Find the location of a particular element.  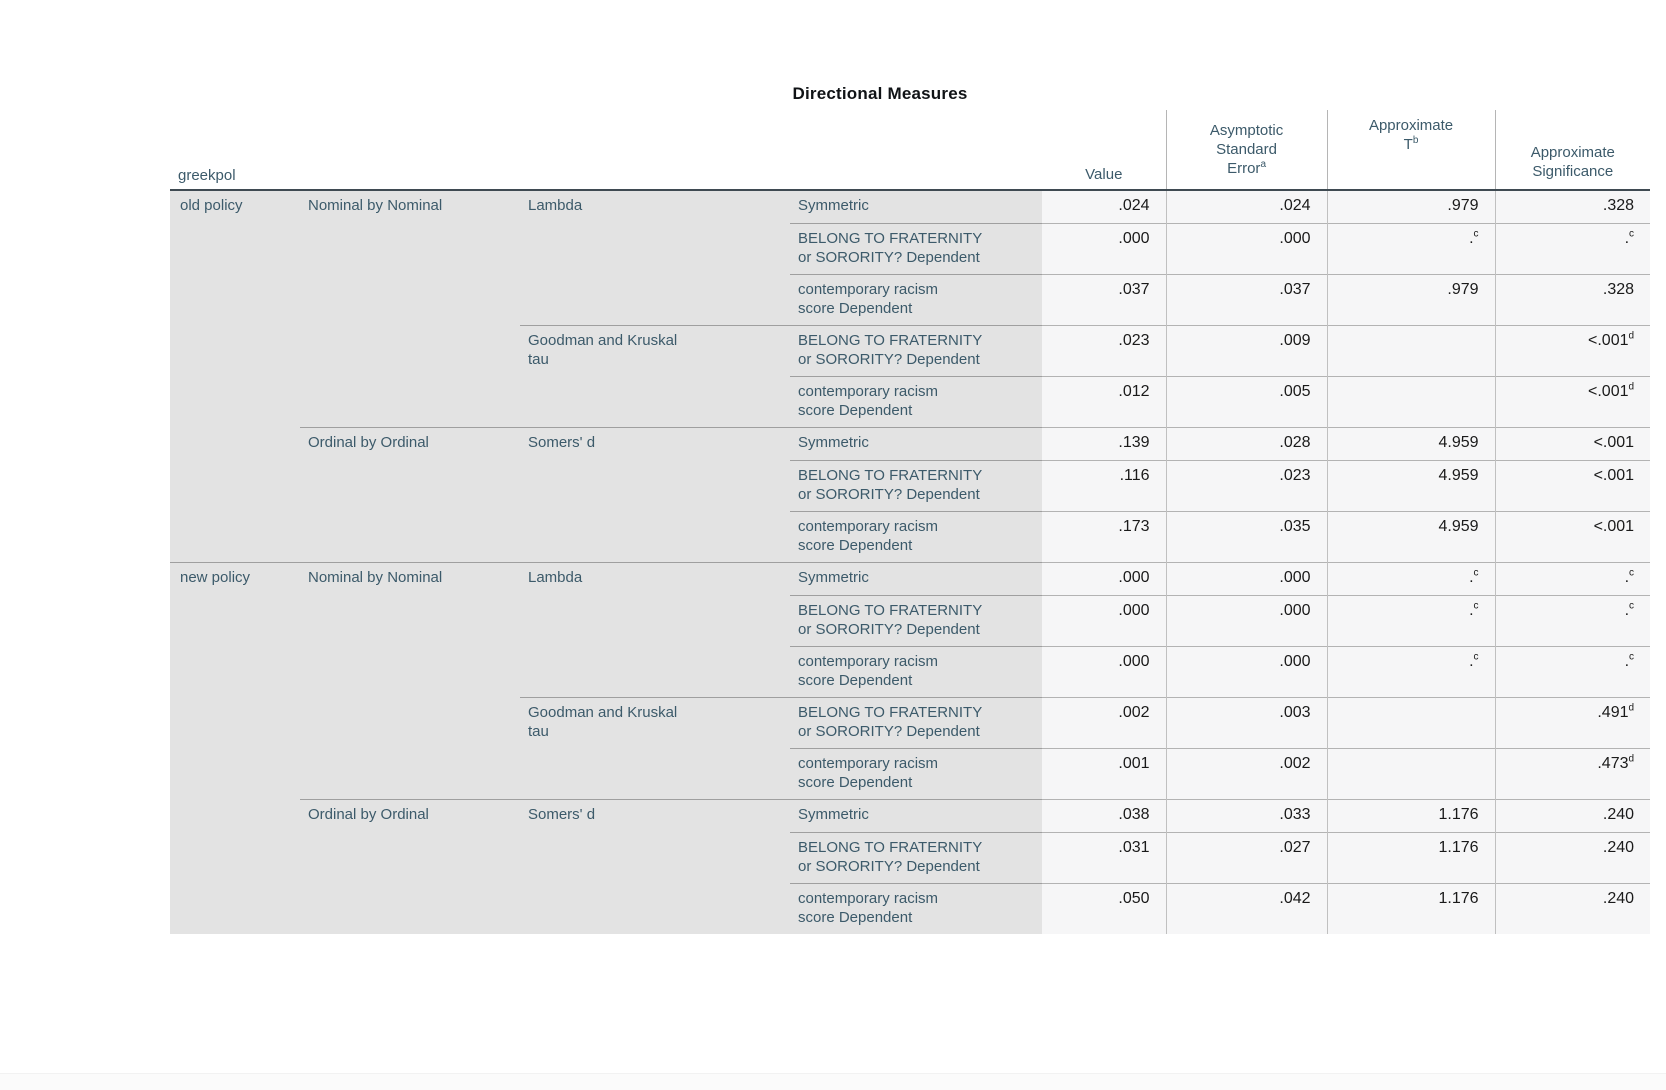

cell-ase: .023 is located at coordinates (1246, 485).